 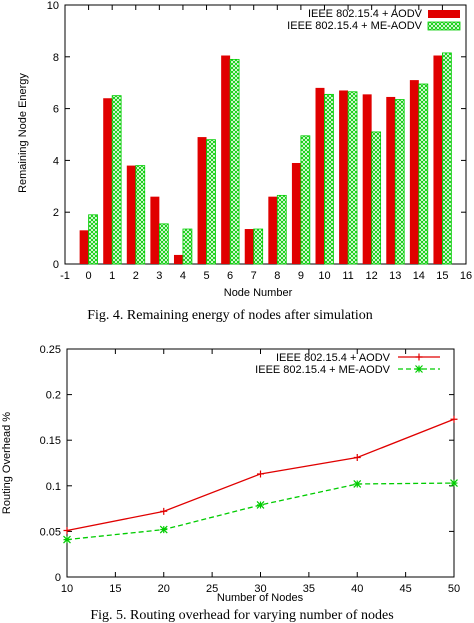 I want to click on bar-x-tick-label: 10, so click(x=324, y=276).